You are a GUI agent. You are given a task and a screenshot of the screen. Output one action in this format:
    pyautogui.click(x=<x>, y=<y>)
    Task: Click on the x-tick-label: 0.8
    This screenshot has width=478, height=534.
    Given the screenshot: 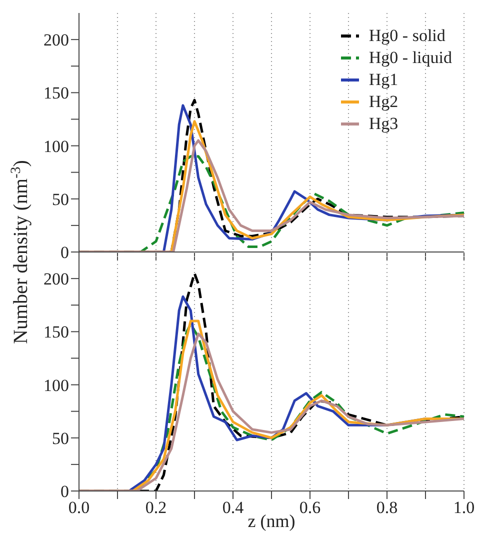 What is the action you would take?
    pyautogui.click(x=387, y=508)
    